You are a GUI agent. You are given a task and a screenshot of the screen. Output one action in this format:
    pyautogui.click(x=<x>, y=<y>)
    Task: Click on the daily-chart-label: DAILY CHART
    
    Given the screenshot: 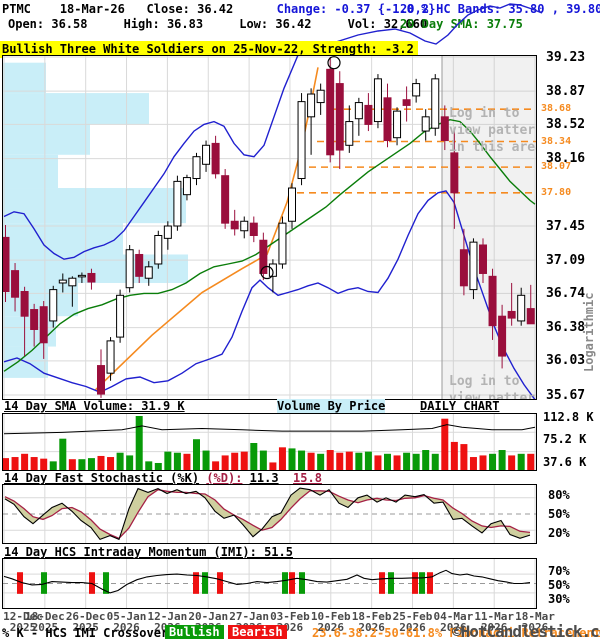 What is the action you would take?
    pyautogui.click(x=460, y=406)
    